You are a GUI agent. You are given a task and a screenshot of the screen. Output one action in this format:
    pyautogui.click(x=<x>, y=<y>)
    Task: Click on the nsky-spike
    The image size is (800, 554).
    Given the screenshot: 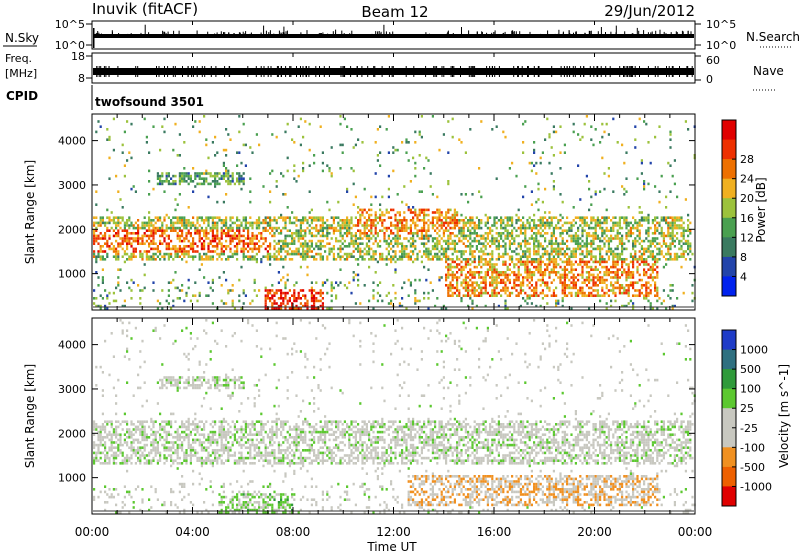 What is the action you would take?
    pyautogui.click(x=379, y=34)
    